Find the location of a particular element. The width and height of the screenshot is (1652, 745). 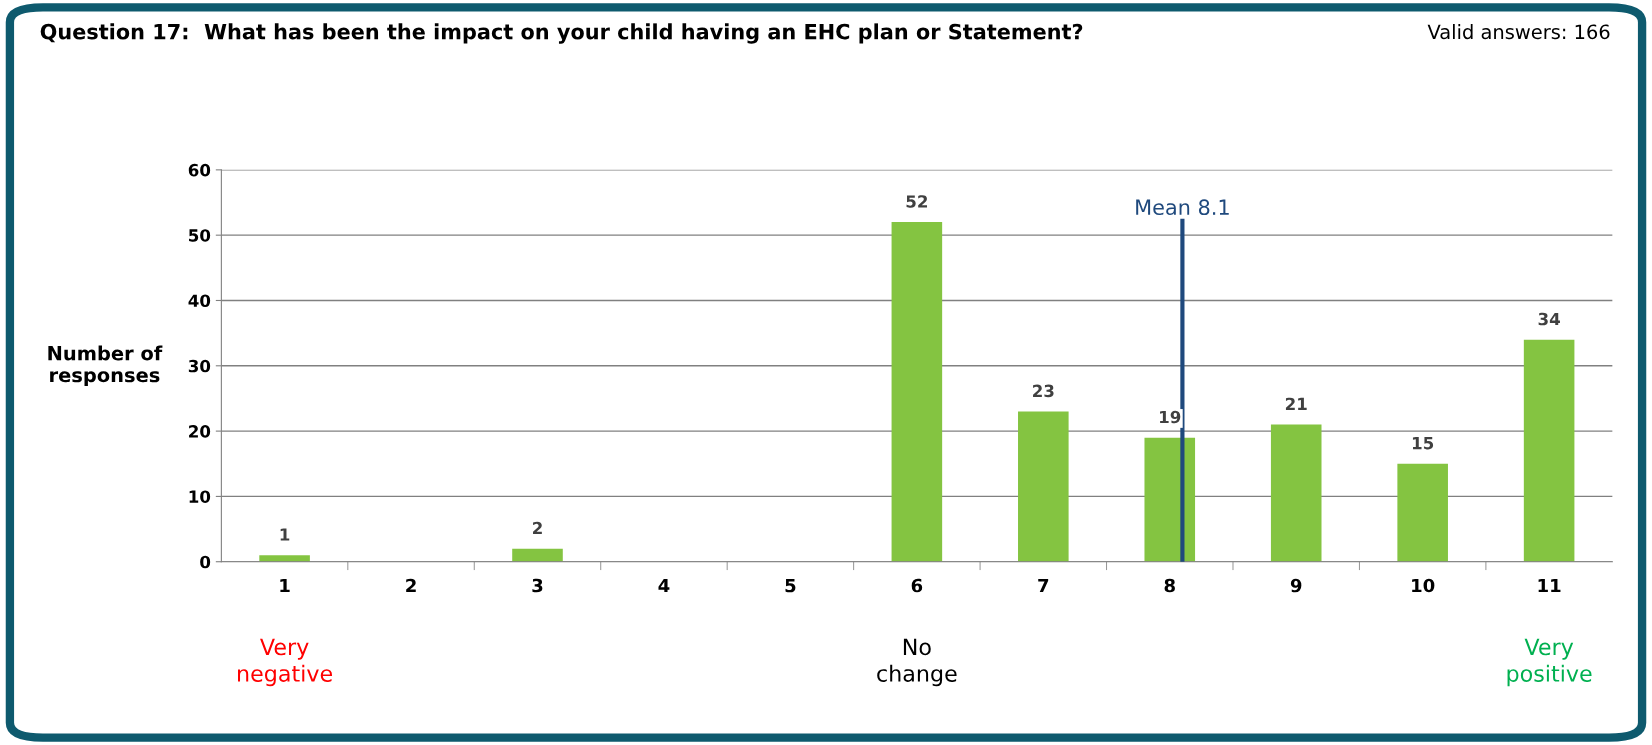

x-tick-label: 10 is located at coordinates (1423, 585).